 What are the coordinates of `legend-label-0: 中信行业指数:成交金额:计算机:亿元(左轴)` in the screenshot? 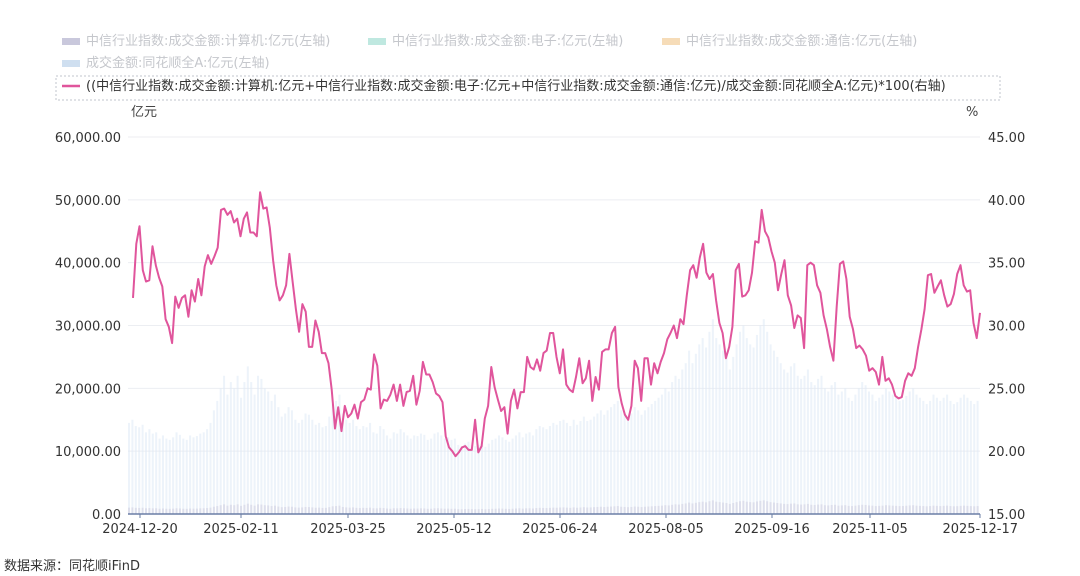 It's located at (208, 41).